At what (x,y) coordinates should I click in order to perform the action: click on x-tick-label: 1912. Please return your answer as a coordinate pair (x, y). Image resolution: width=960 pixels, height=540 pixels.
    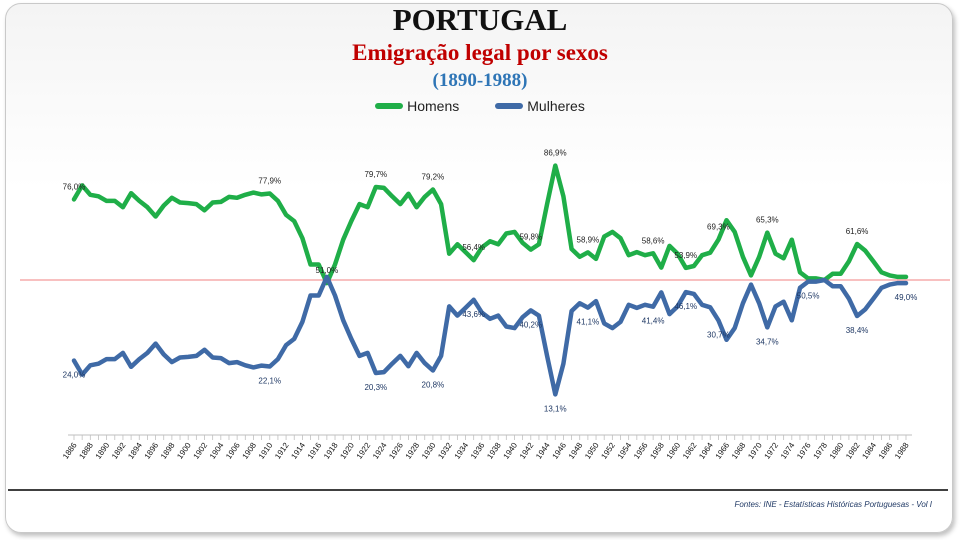
    Looking at the image, I should click on (282, 451).